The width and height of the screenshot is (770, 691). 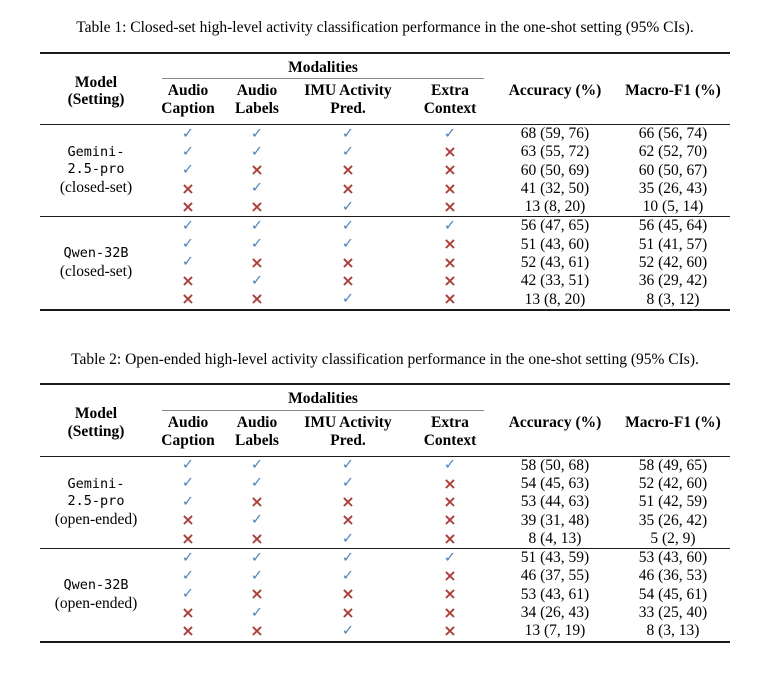 I want to click on accuracy-value: 51 (43, 60), so click(x=555, y=244).